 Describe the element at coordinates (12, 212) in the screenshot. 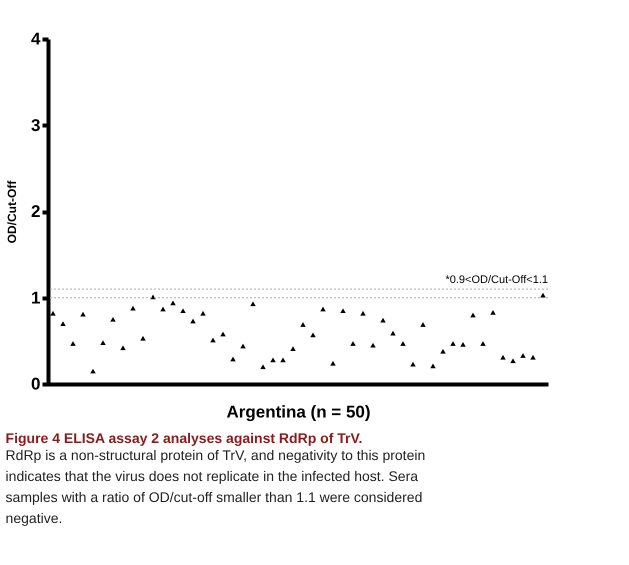

I see `y-axis-title: OD/Cut-Off` at that location.